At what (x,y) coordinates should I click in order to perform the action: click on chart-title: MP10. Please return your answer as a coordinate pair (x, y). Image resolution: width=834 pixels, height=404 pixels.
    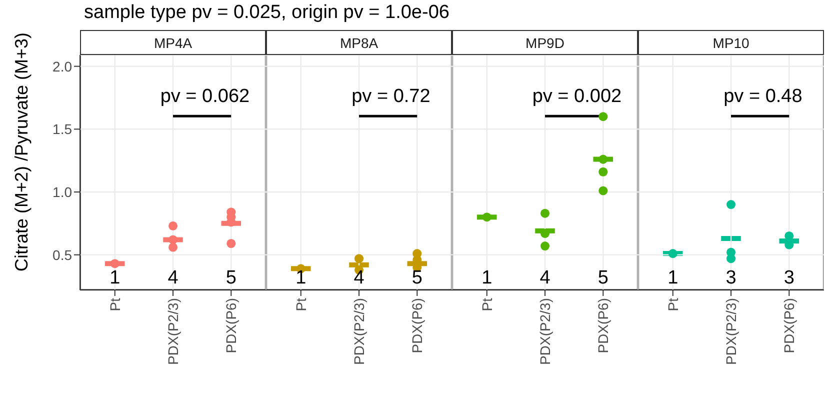
    Looking at the image, I should click on (731, 42).